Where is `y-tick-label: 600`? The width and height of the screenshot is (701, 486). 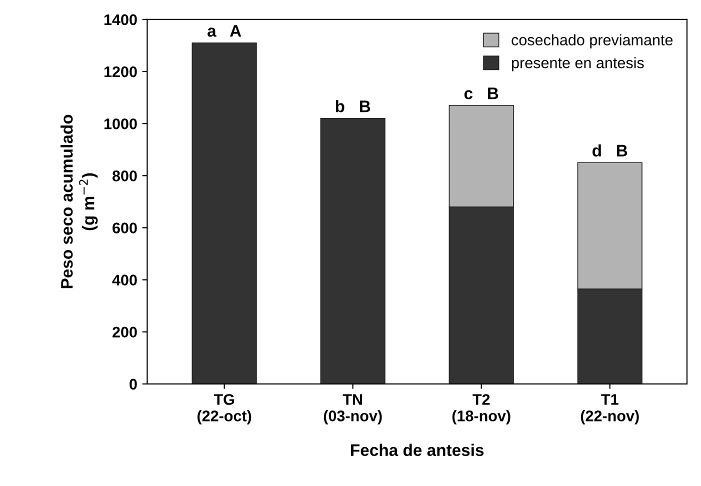 y-tick-label: 600 is located at coordinates (124, 228).